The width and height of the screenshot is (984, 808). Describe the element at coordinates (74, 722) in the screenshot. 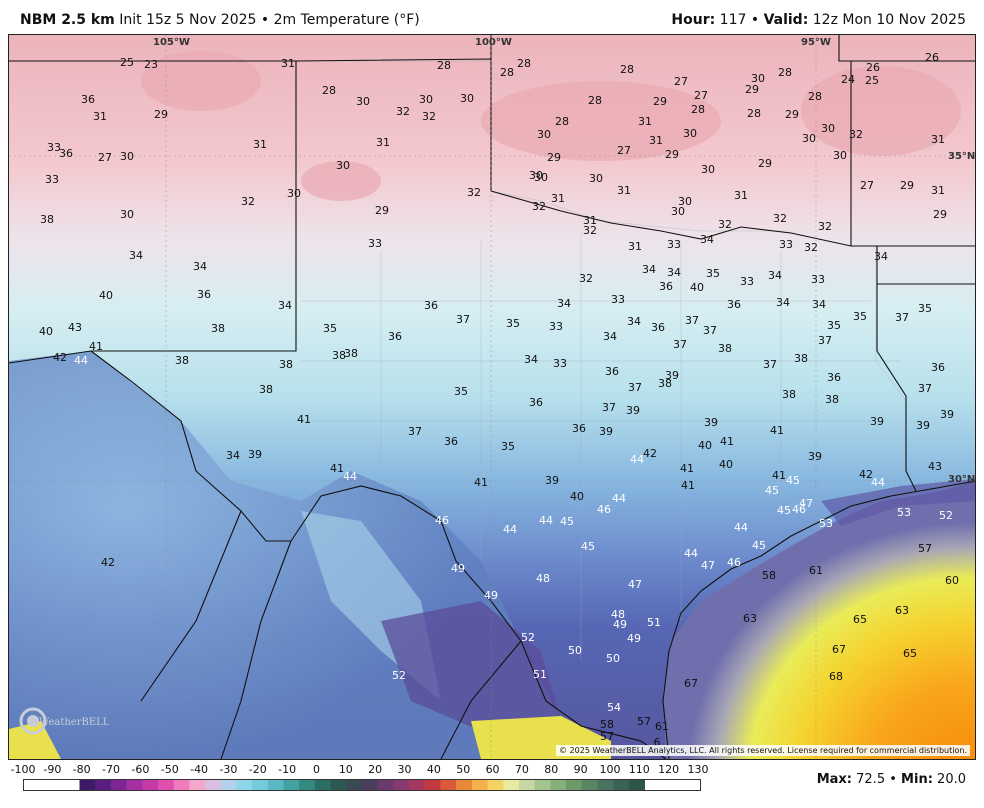

I see `logo-text: WeatherBELL` at that location.